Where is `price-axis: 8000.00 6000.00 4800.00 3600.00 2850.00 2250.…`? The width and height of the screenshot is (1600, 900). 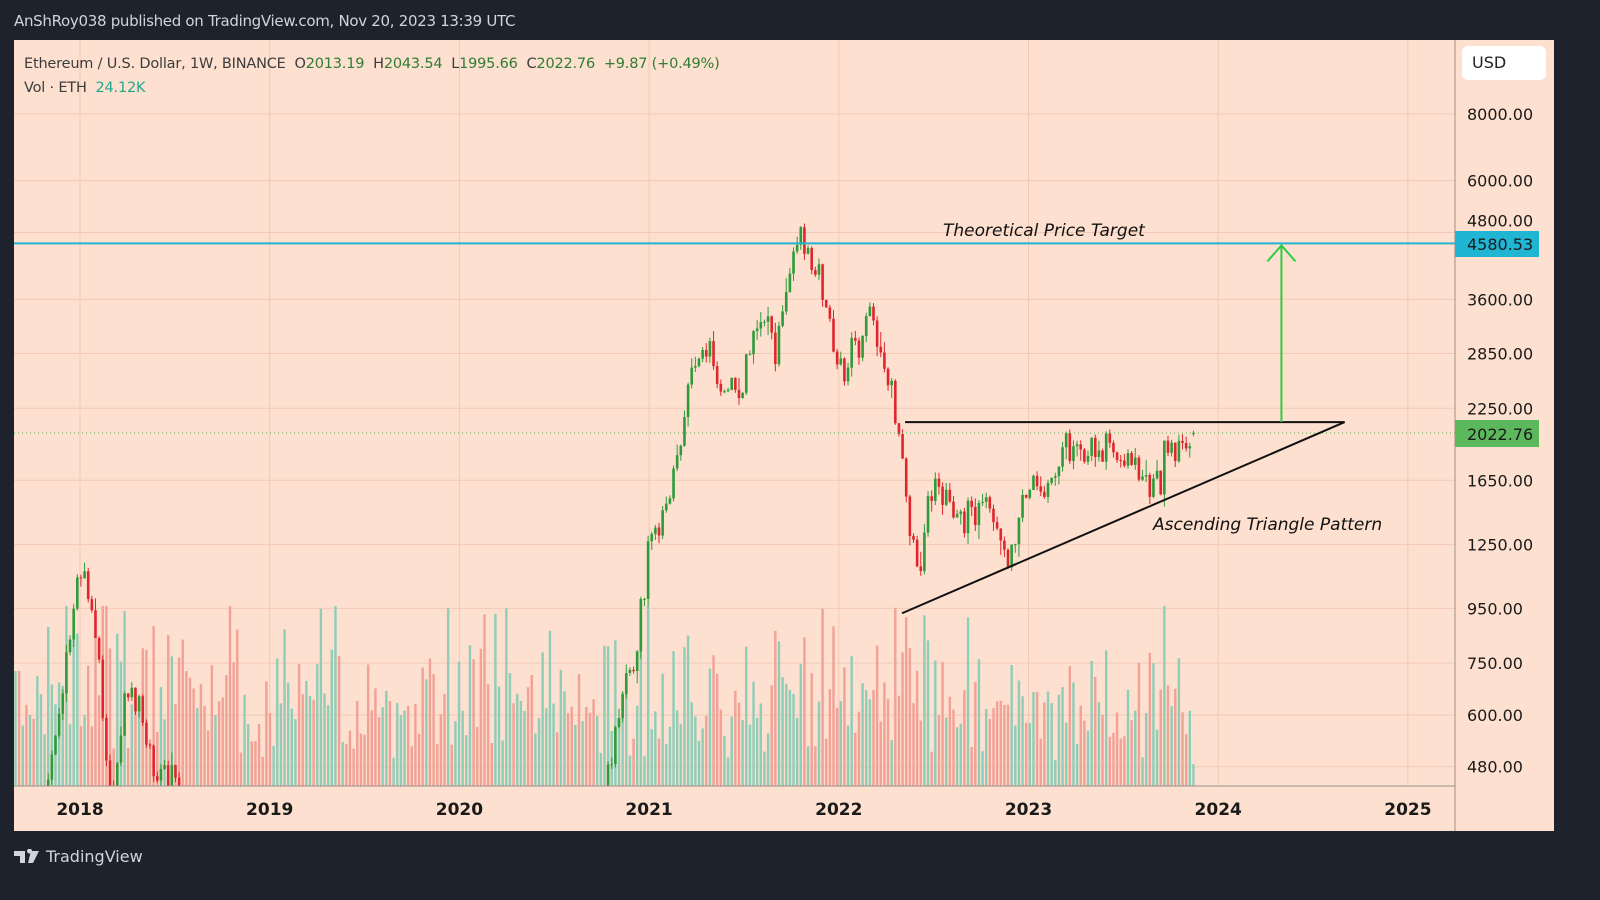
price-axis: 8000.00 6000.00 4800.00 3600.00 2850.00 2250.… is located at coordinates (1500, 441).